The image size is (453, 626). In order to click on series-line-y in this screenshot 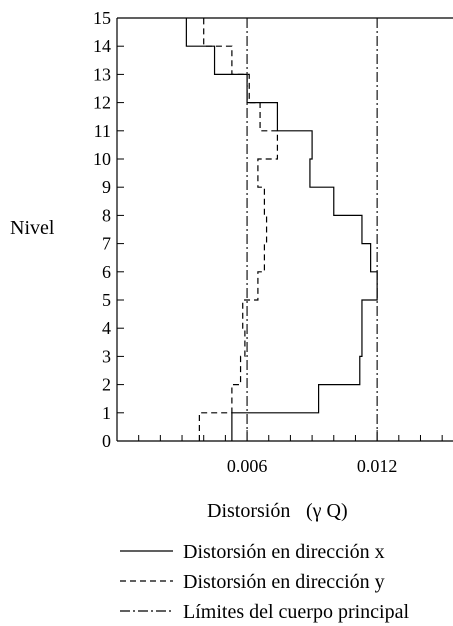, I will do `click(238, 229)`.